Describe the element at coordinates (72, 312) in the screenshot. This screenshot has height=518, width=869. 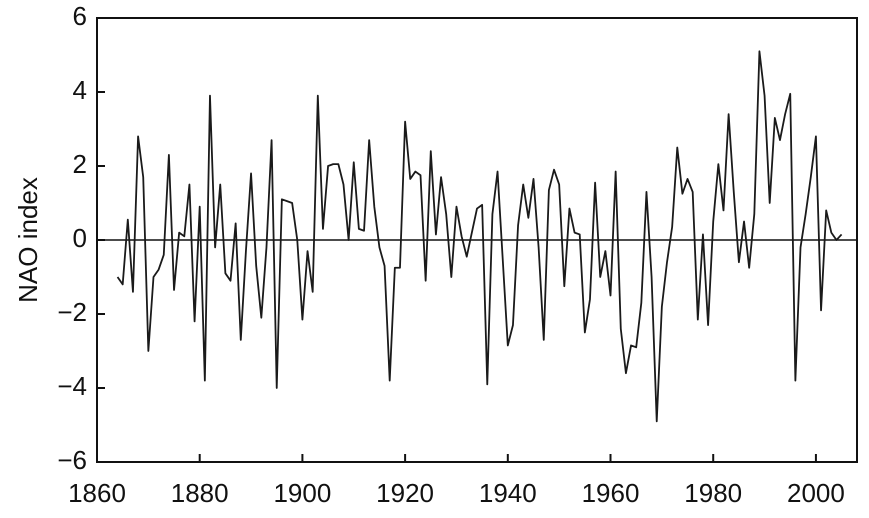
I see `y-tick-label: −2` at that location.